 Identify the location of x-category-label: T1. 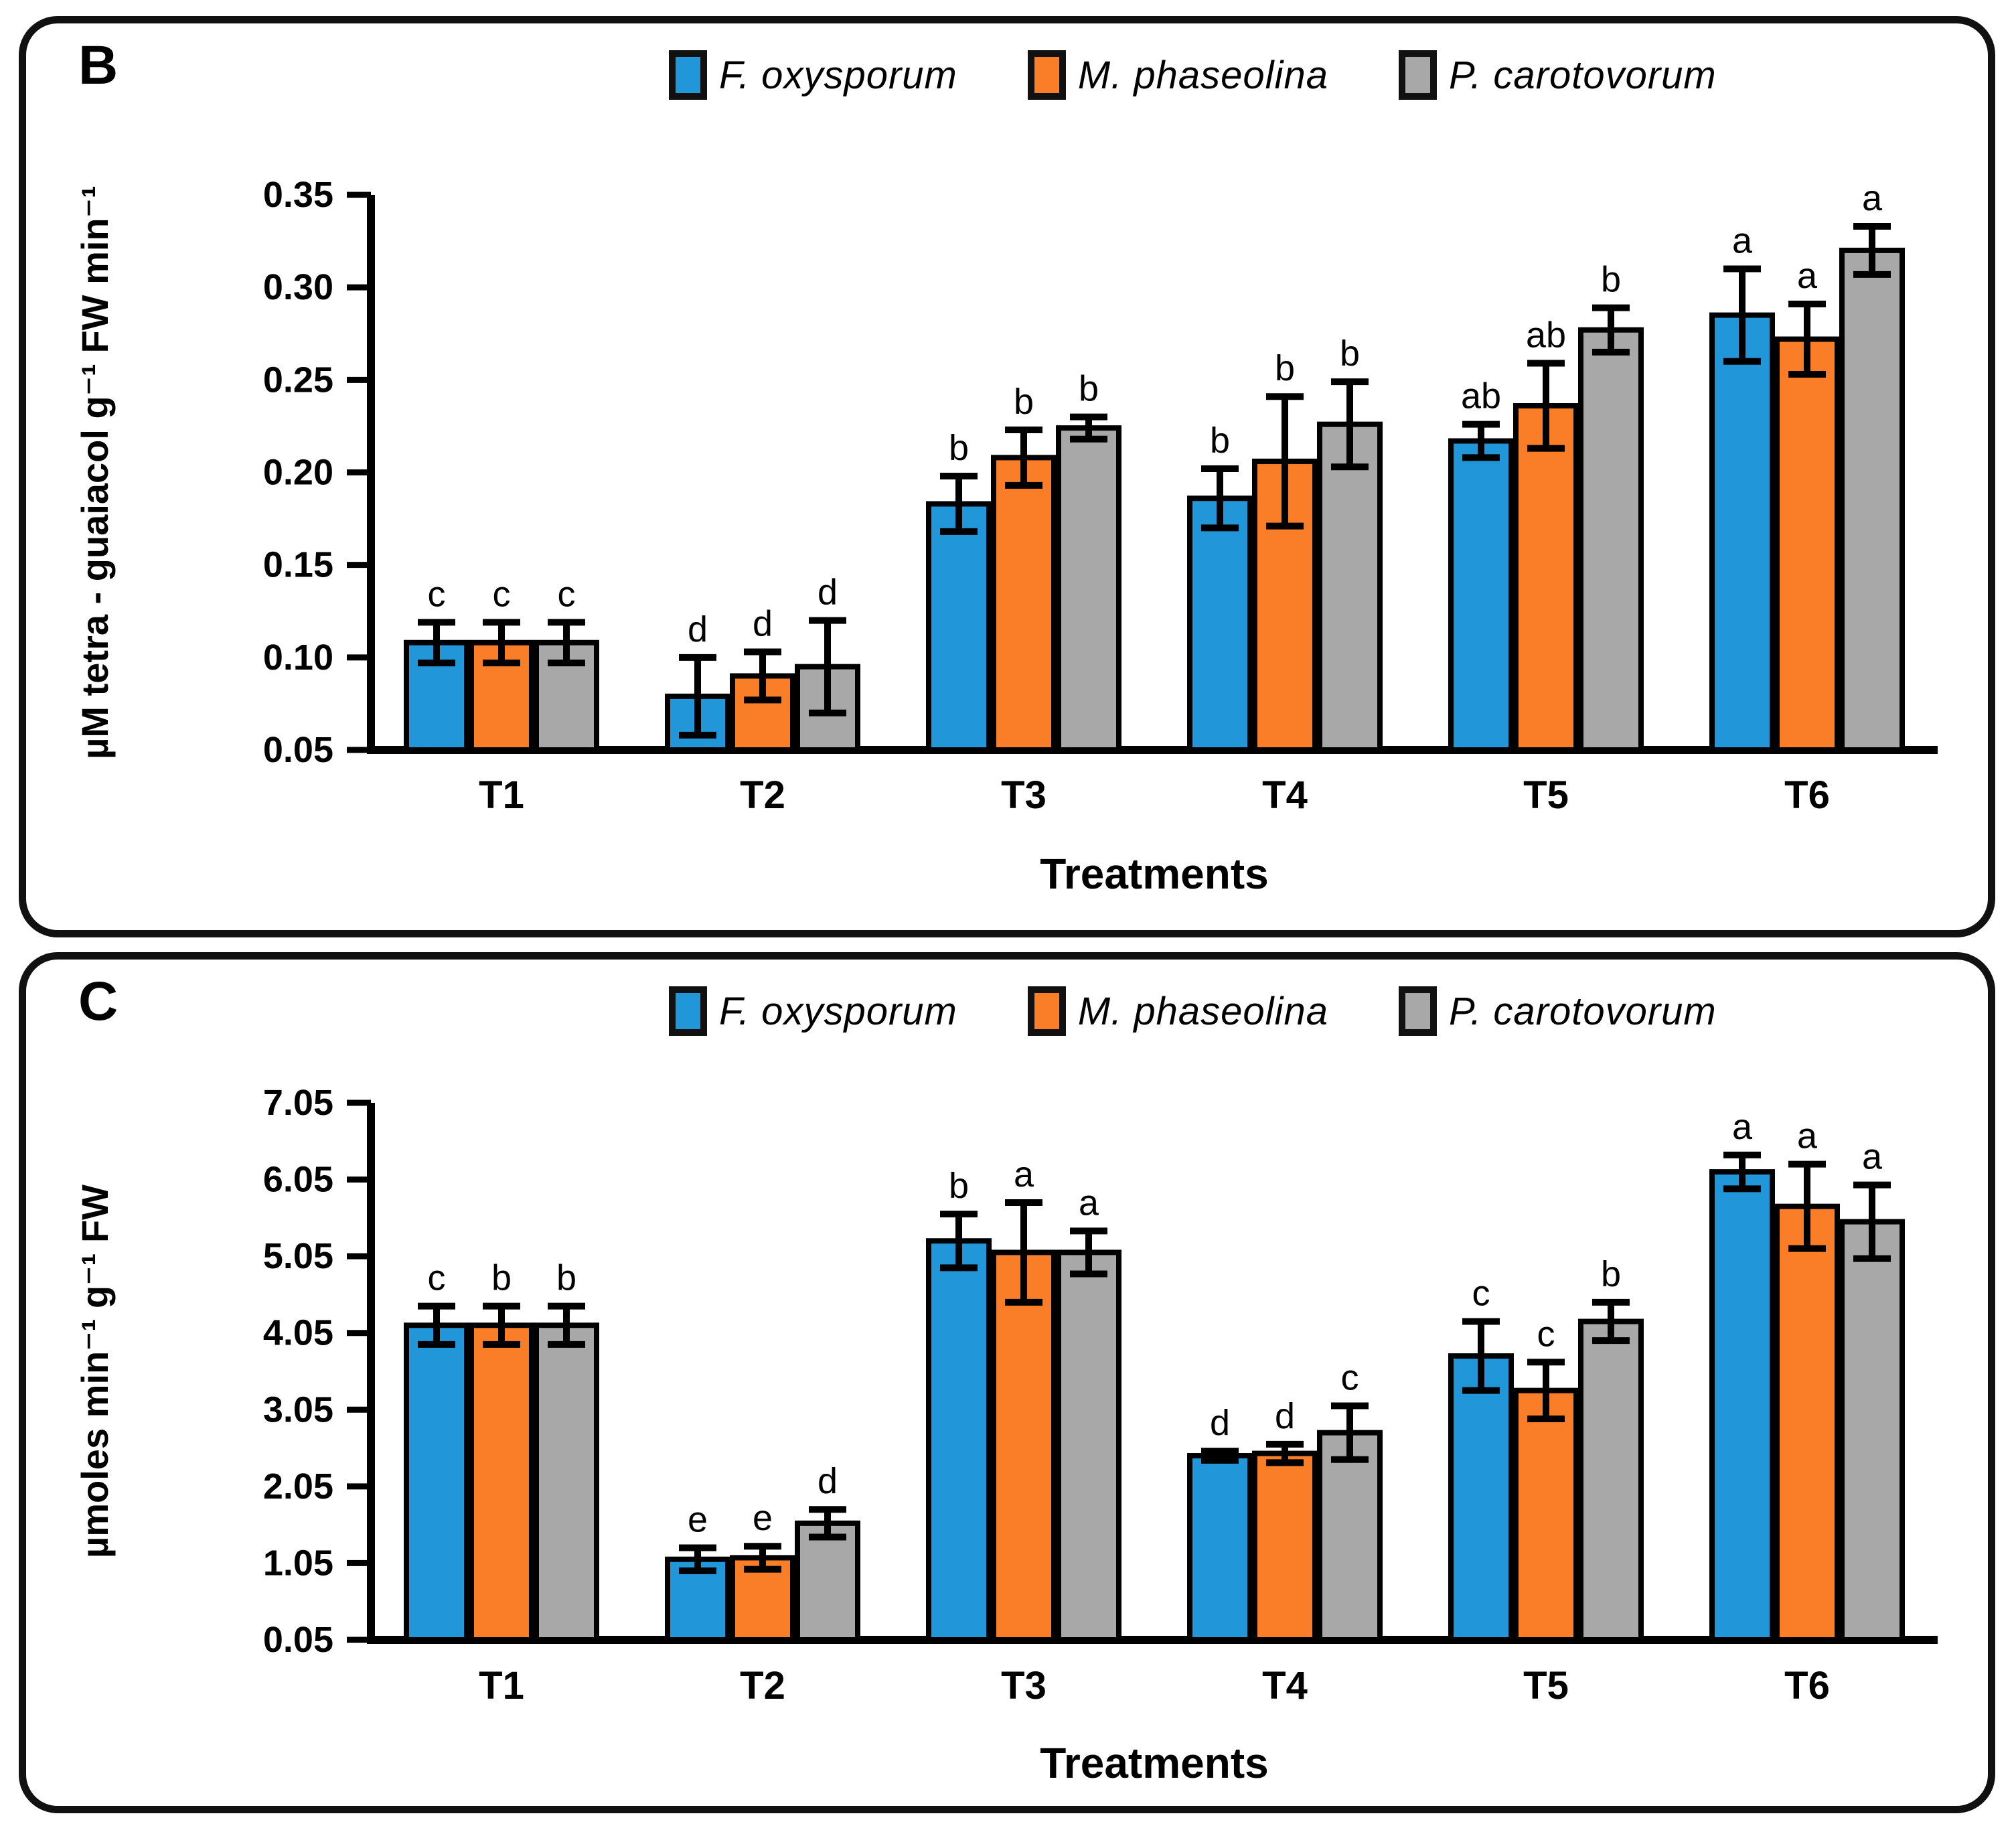
(501, 795).